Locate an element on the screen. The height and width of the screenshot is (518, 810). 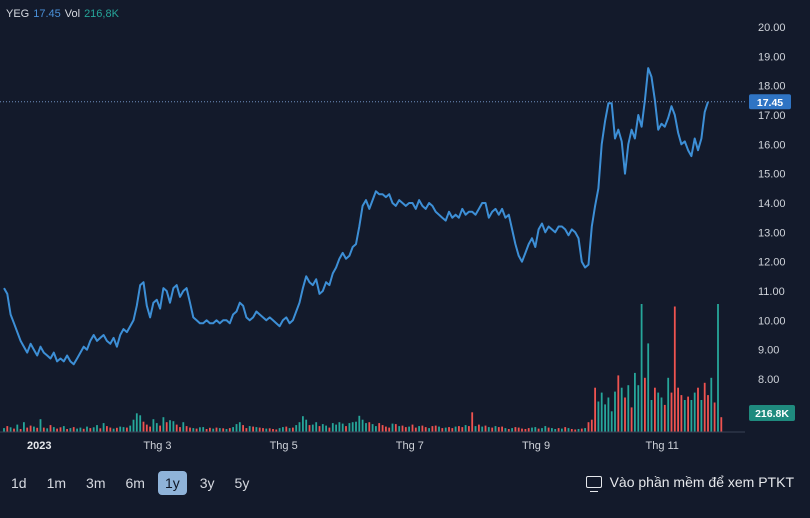
y-tick-label: 19.00 is located at coordinates (772, 57).